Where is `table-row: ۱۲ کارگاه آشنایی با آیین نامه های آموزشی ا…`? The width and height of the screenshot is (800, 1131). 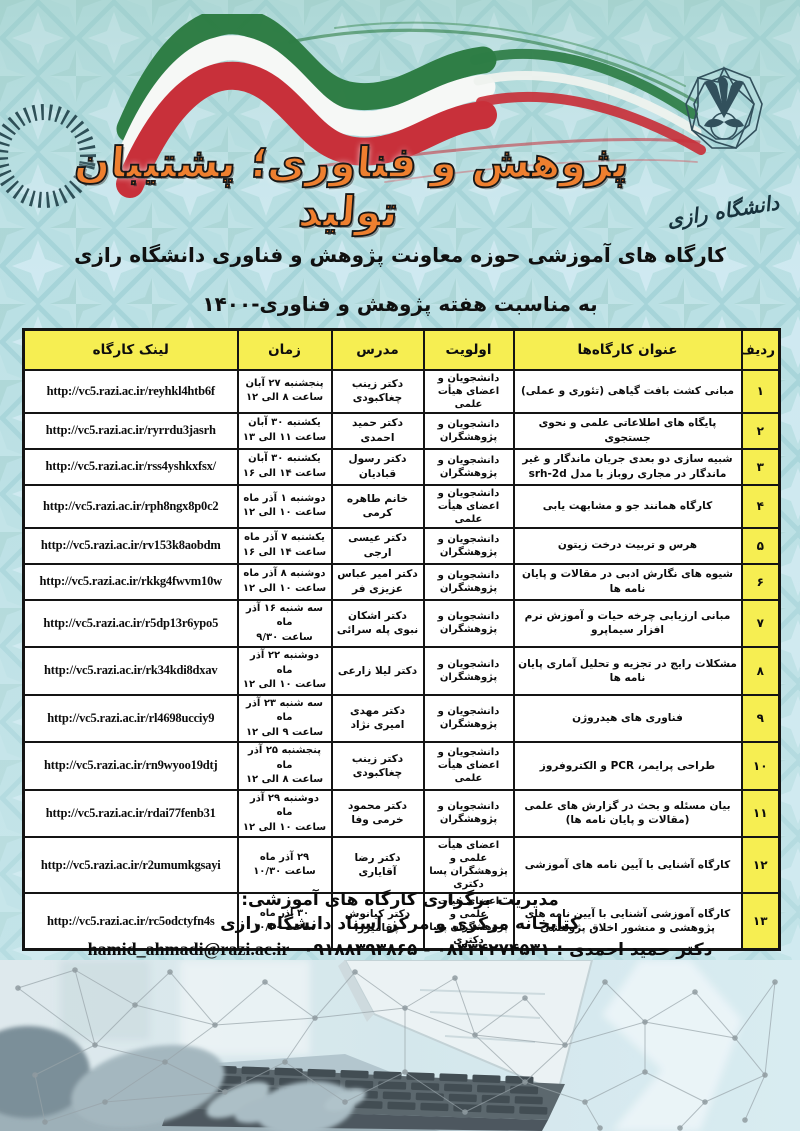 table-row: ۱۲ کارگاه آشنایی با آیین نامه های آموزشی ا… is located at coordinates (401, 865).